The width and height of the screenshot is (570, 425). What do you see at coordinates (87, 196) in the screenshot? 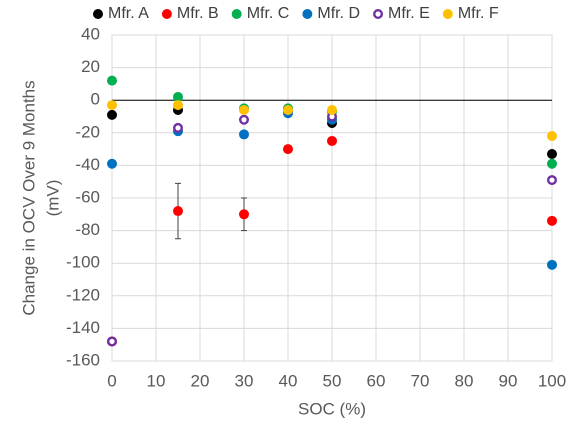
I see `y-tick-label: -60` at bounding box center [87, 196].